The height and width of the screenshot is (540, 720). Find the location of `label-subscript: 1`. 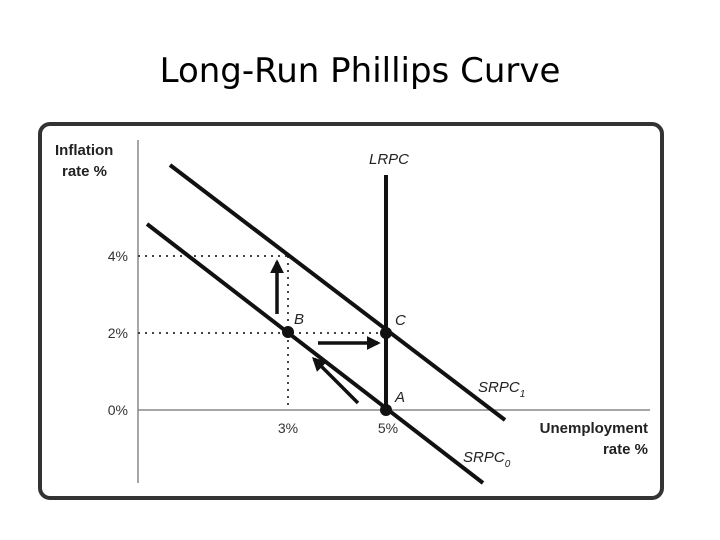

label-subscript: 1 is located at coordinates (523, 394).